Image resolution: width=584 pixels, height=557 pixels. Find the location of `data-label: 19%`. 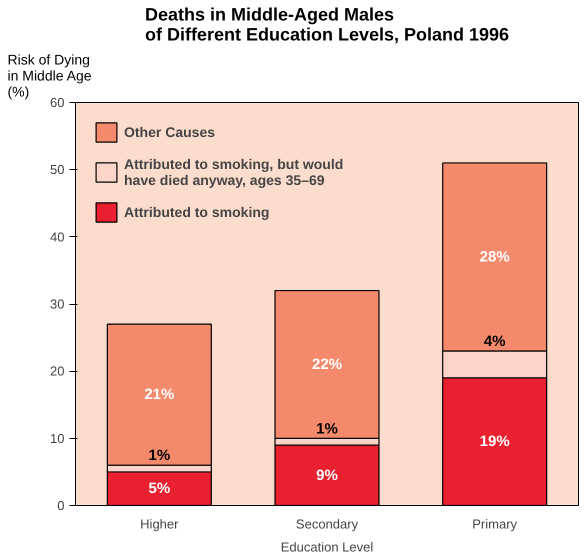

data-label: 19% is located at coordinates (495, 441).